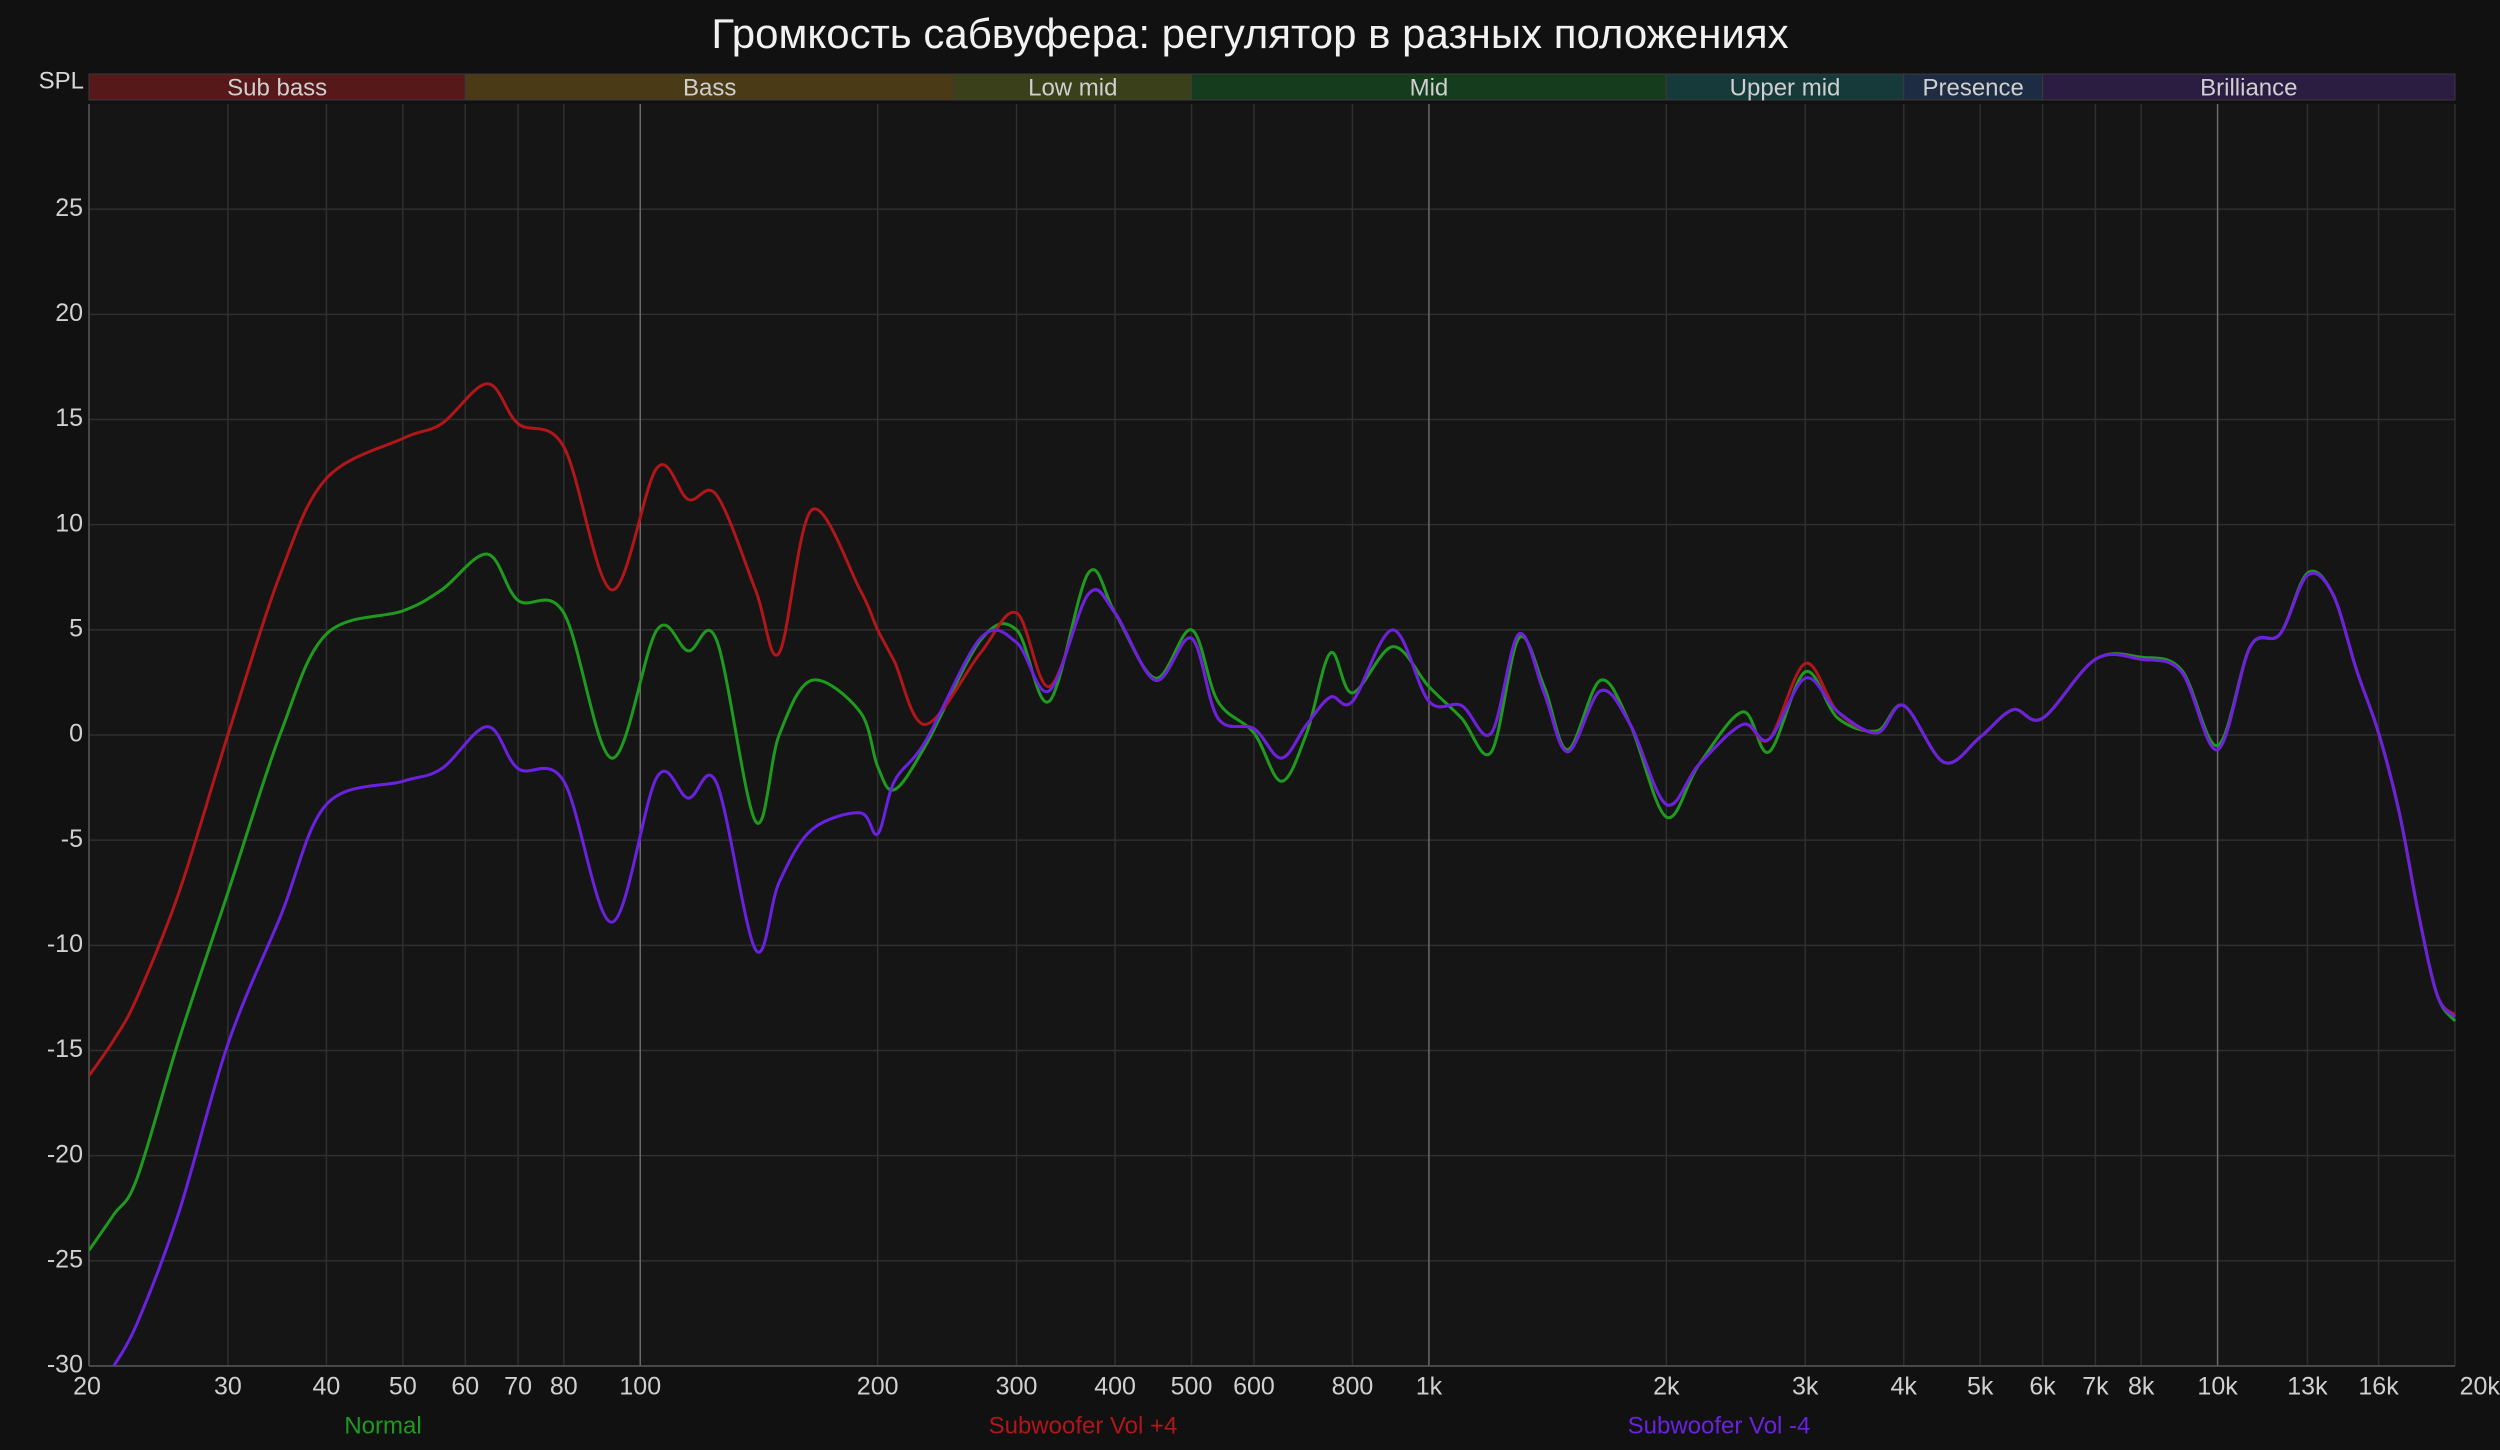 This screenshot has width=2500, height=1450. Describe the element at coordinates (69, 313) in the screenshot. I see `y-tick-label: 20` at that location.